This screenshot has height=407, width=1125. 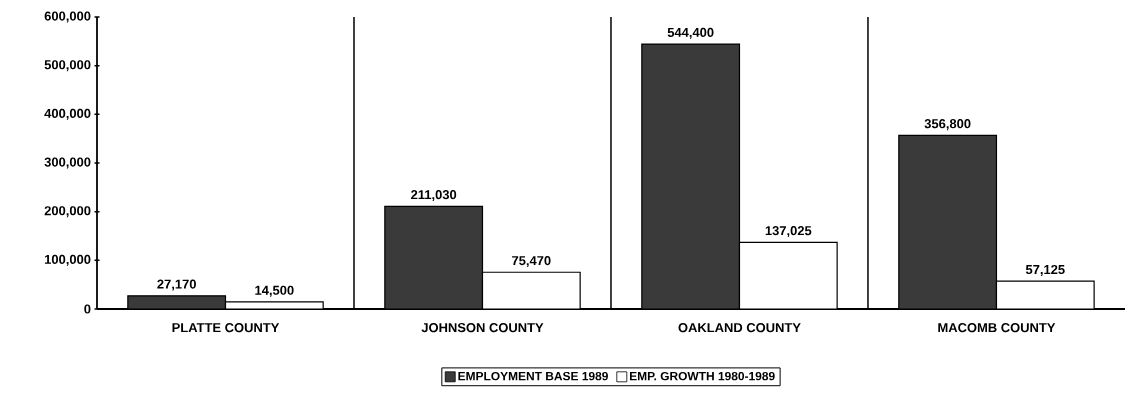 What do you see at coordinates (226, 328) in the screenshot?
I see `x-tick-label: PLATTE COUNTY` at bounding box center [226, 328].